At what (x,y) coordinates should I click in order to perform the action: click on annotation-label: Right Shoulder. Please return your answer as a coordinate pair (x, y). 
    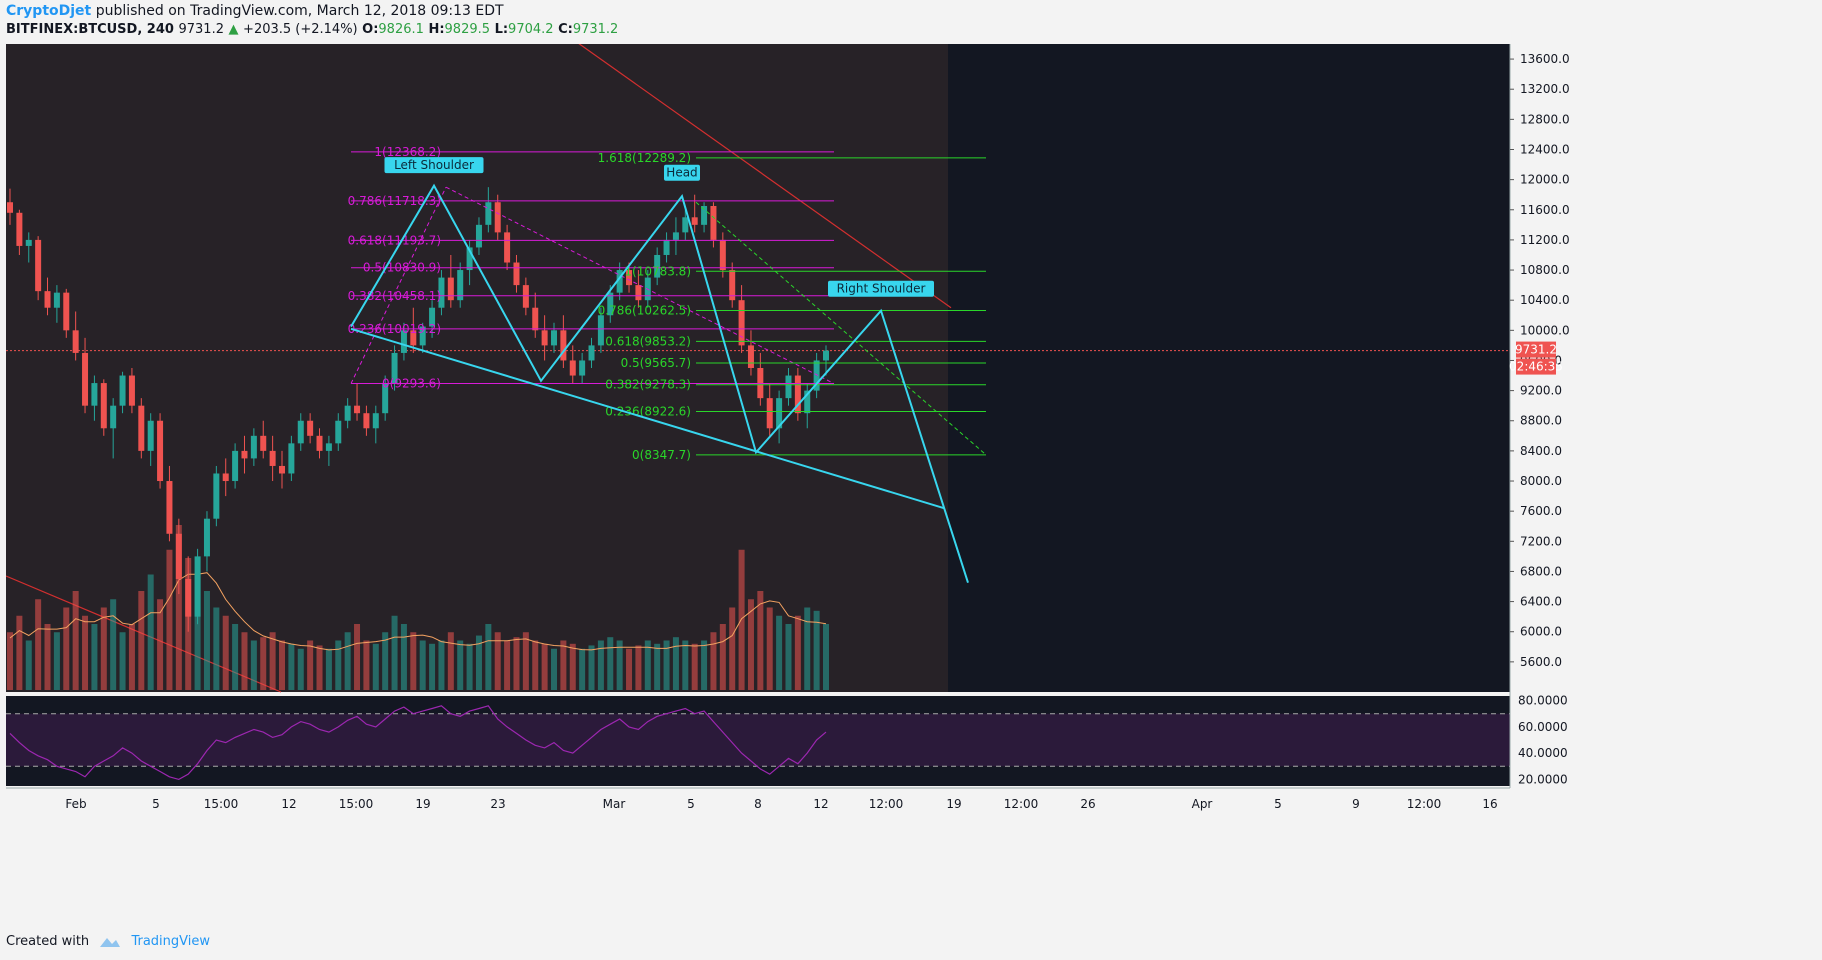
    Looking at the image, I should click on (881, 289).